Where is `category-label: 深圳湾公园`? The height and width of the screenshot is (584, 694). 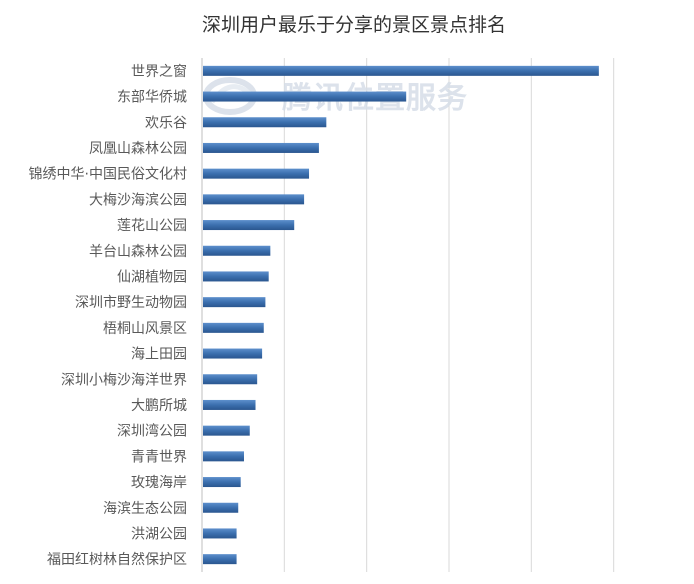
category-label: 深圳湾公园 is located at coordinates (152, 431).